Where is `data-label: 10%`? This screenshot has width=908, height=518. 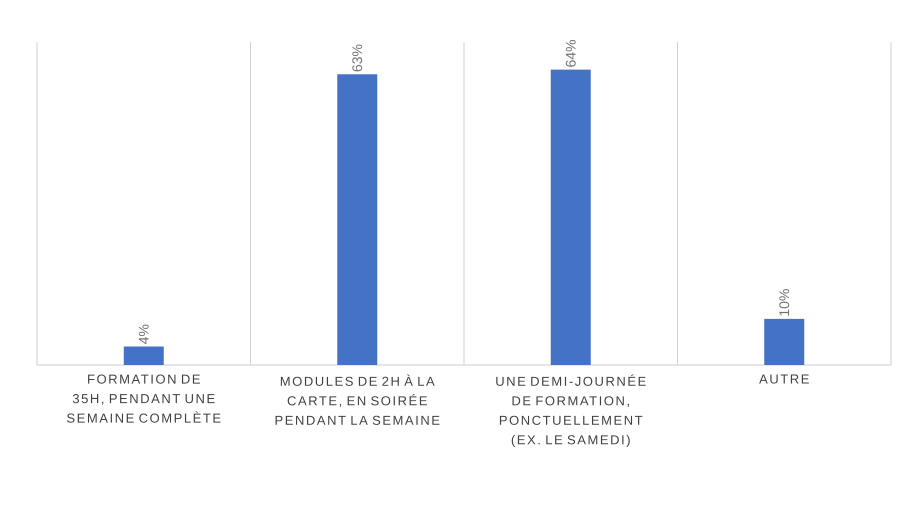 data-label: 10% is located at coordinates (784, 302).